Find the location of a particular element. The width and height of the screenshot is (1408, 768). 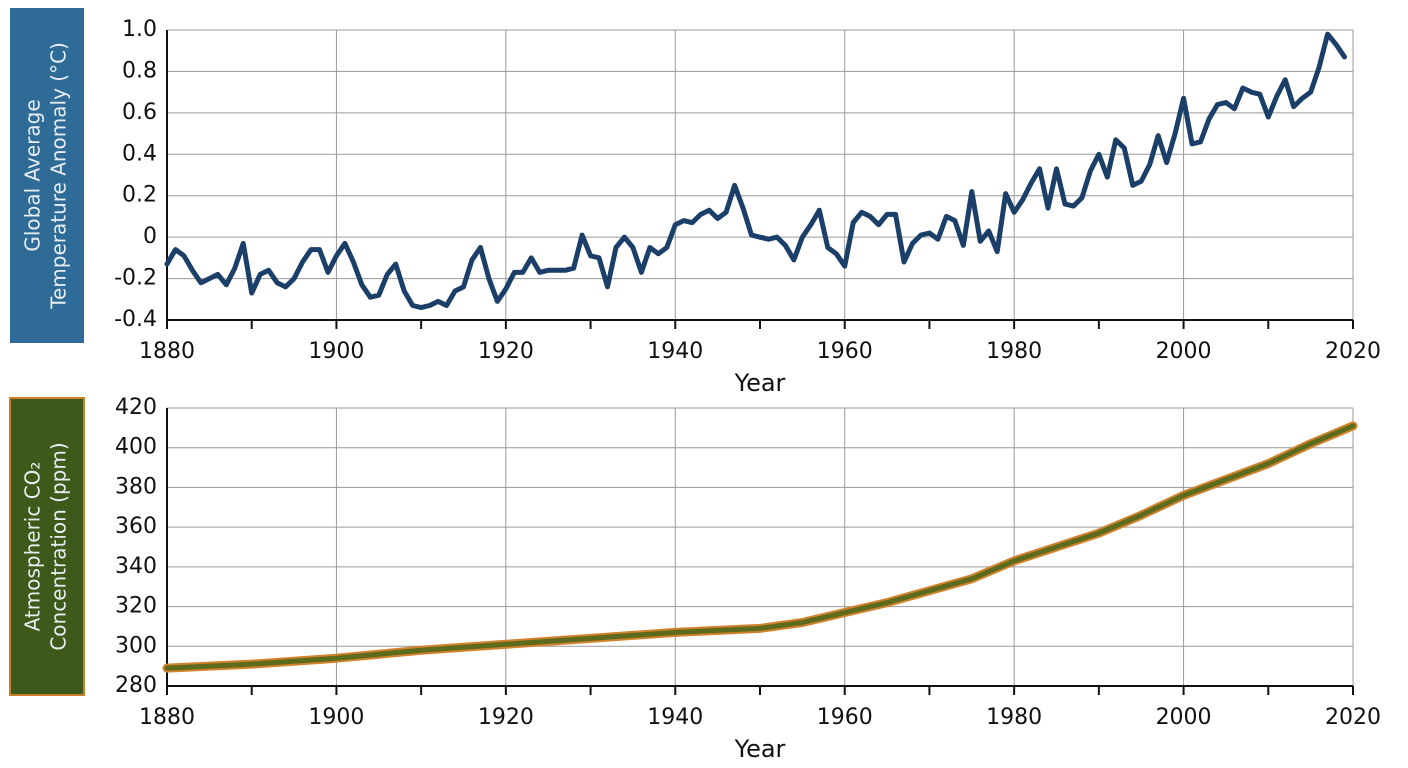

y-tick-label: -0.4 is located at coordinates (135, 319).